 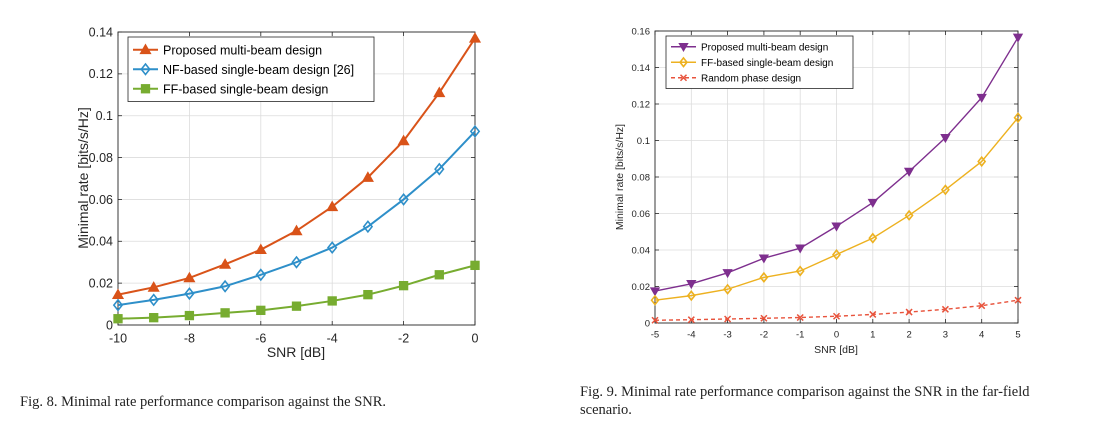 I want to click on y-tick-label: 0.16, so click(x=641, y=31).